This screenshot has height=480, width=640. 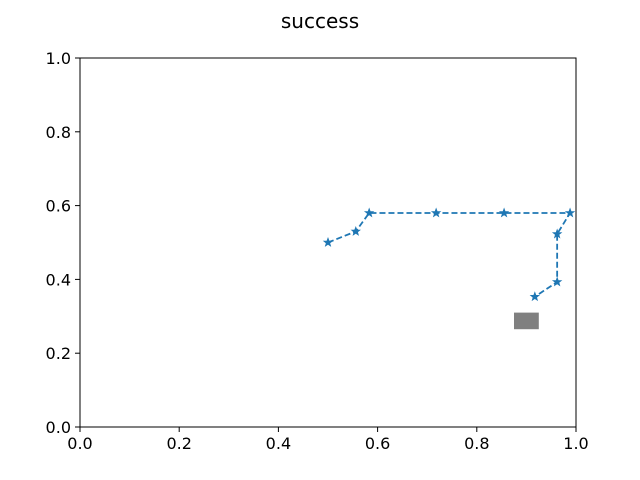 What do you see at coordinates (58, 279) in the screenshot?
I see `y-tick-label: 0.4` at bounding box center [58, 279].